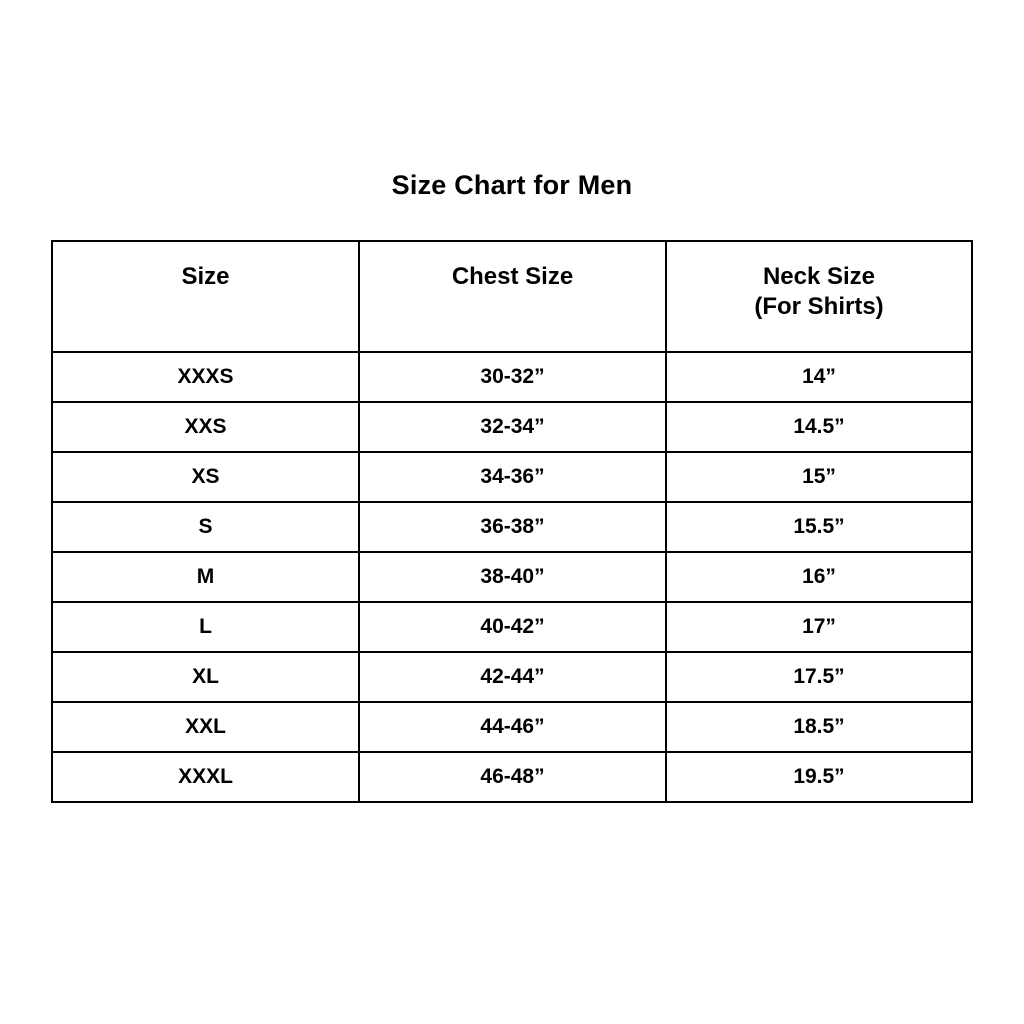 This screenshot has height=1024, width=1024. Describe the element at coordinates (819, 677) in the screenshot. I see `cell-neck: 17.5”` at that location.